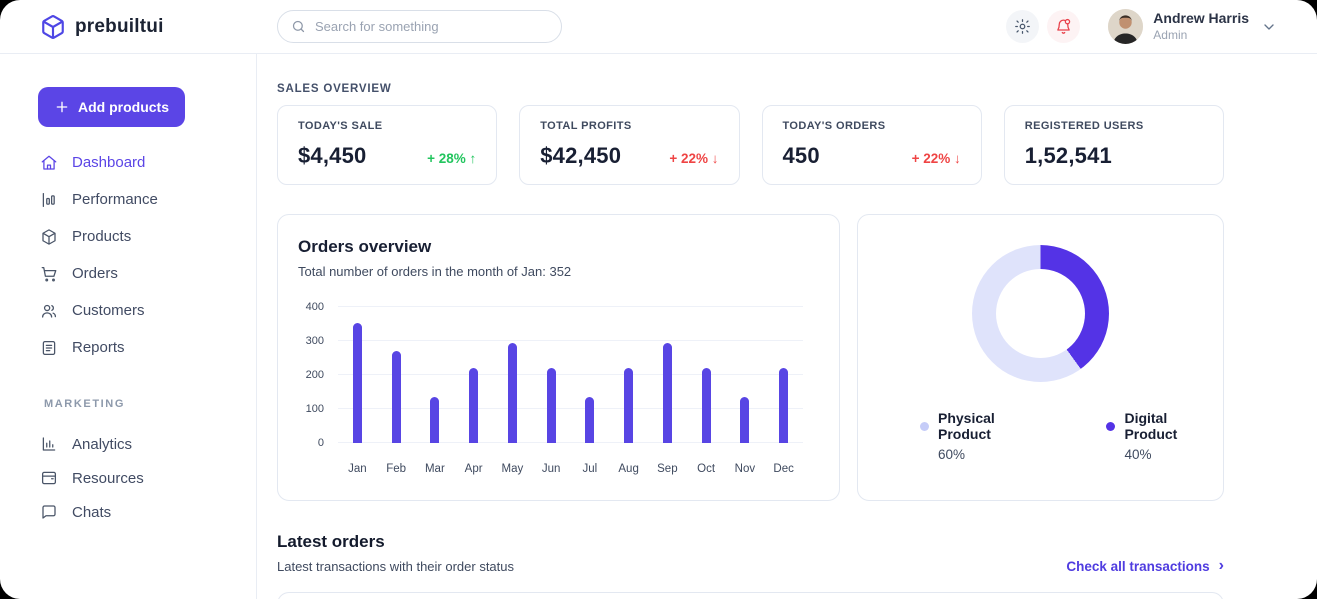 The height and width of the screenshot is (599, 1317). Describe the element at coordinates (128, 236) in the screenshot. I see `sidebar-item-products: Products` at that location.